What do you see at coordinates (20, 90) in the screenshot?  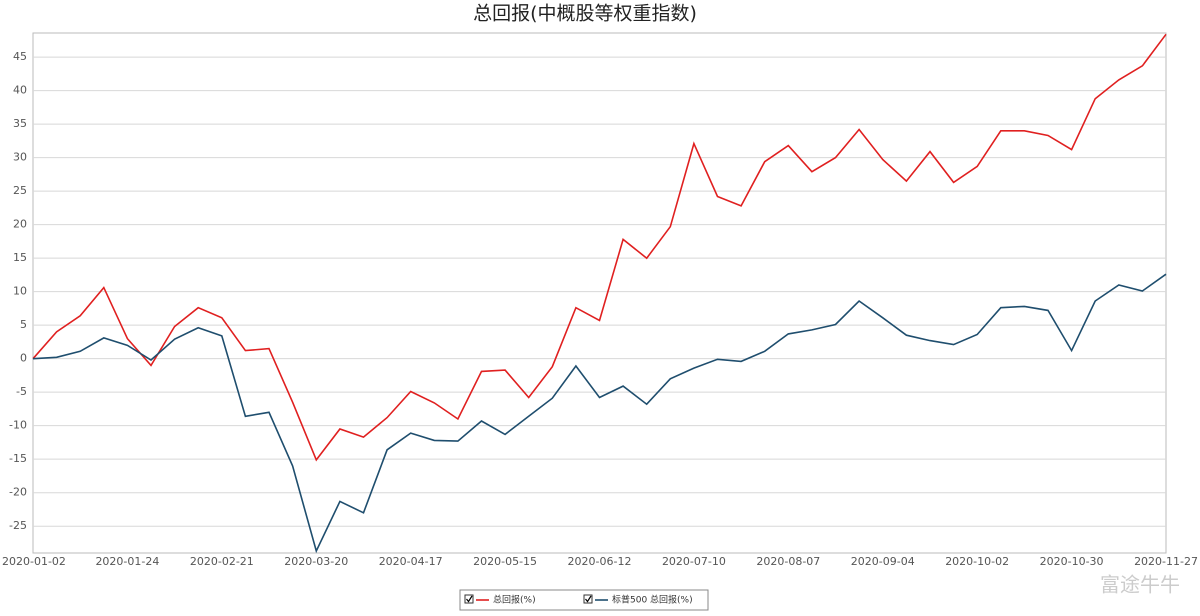 I see `y-tick-label: 40` at bounding box center [20, 90].